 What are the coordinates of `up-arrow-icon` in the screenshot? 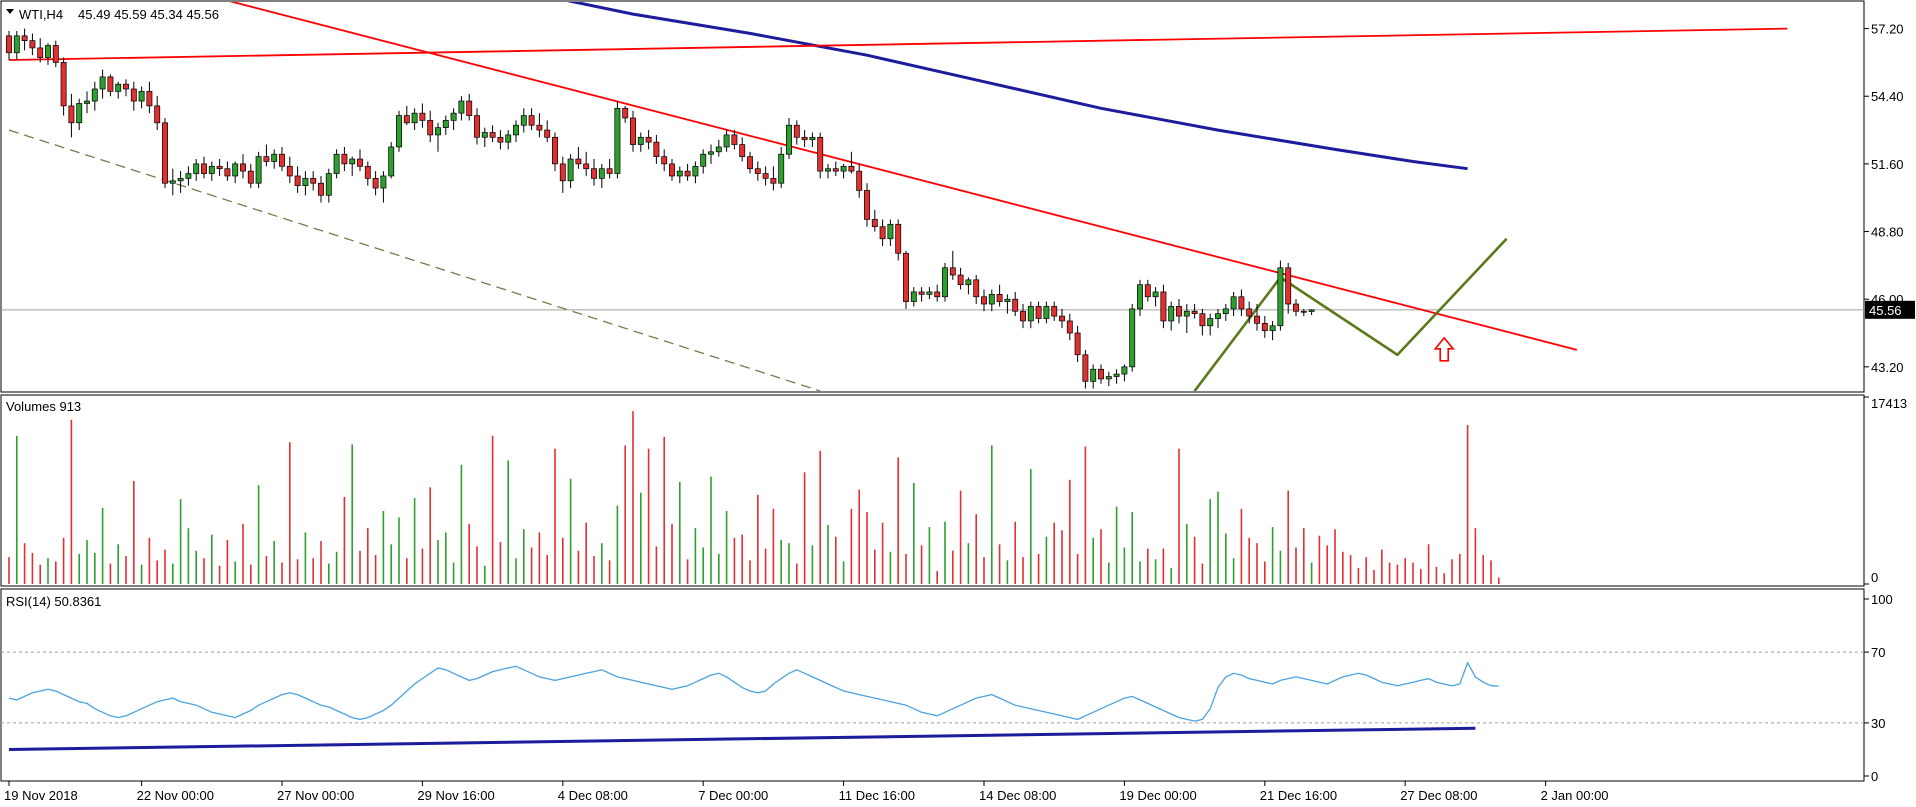 It's located at (1444, 349).